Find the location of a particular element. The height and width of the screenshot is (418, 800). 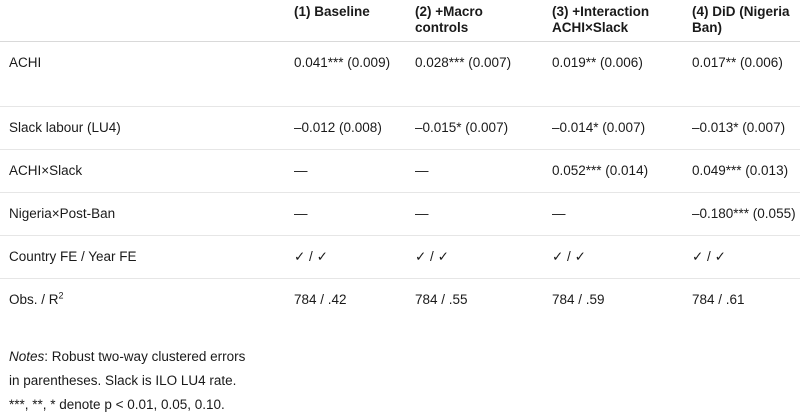

superscript: 2 is located at coordinates (61, 295).